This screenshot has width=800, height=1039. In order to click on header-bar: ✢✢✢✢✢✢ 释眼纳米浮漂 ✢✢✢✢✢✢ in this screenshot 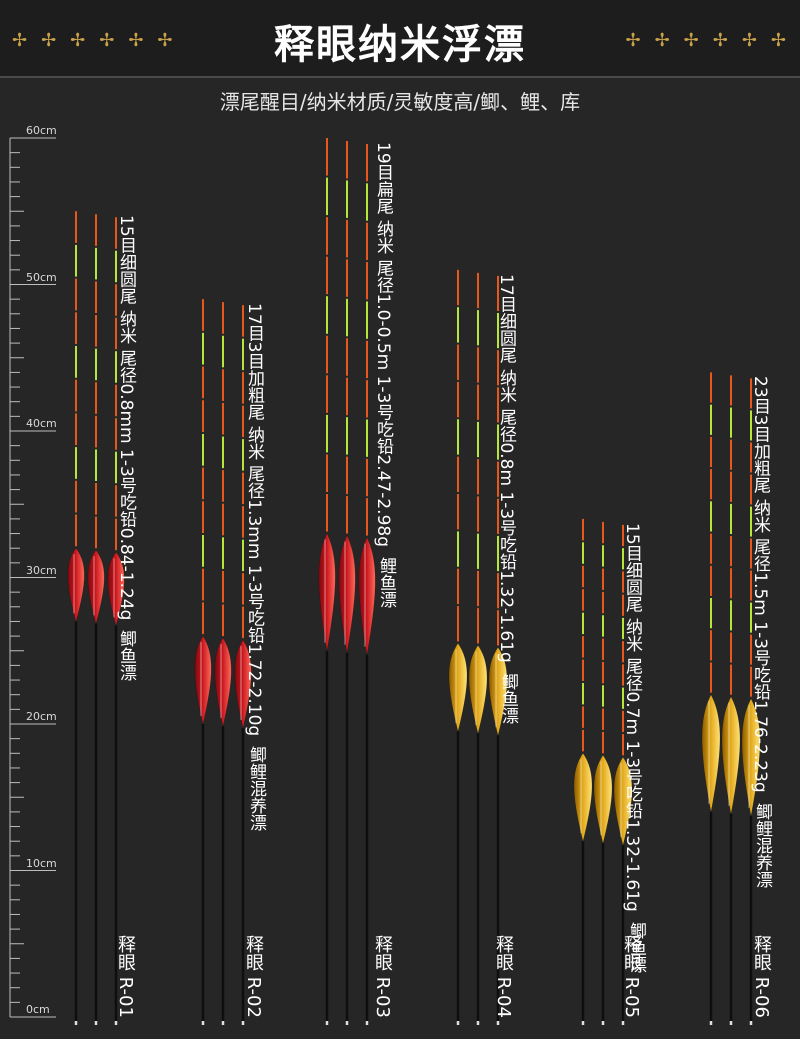, I will do `click(400, 39)`.